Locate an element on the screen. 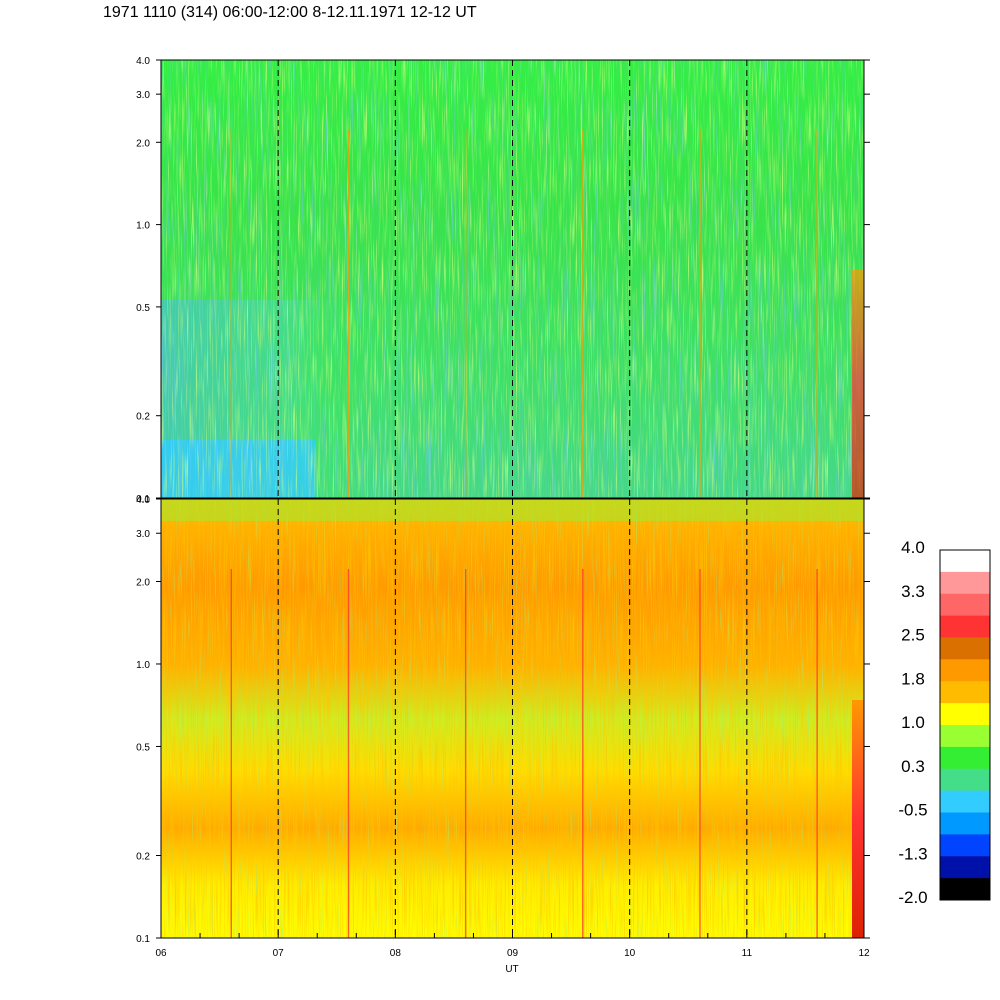  lower-panel-right-edge-band is located at coordinates (858, 819).